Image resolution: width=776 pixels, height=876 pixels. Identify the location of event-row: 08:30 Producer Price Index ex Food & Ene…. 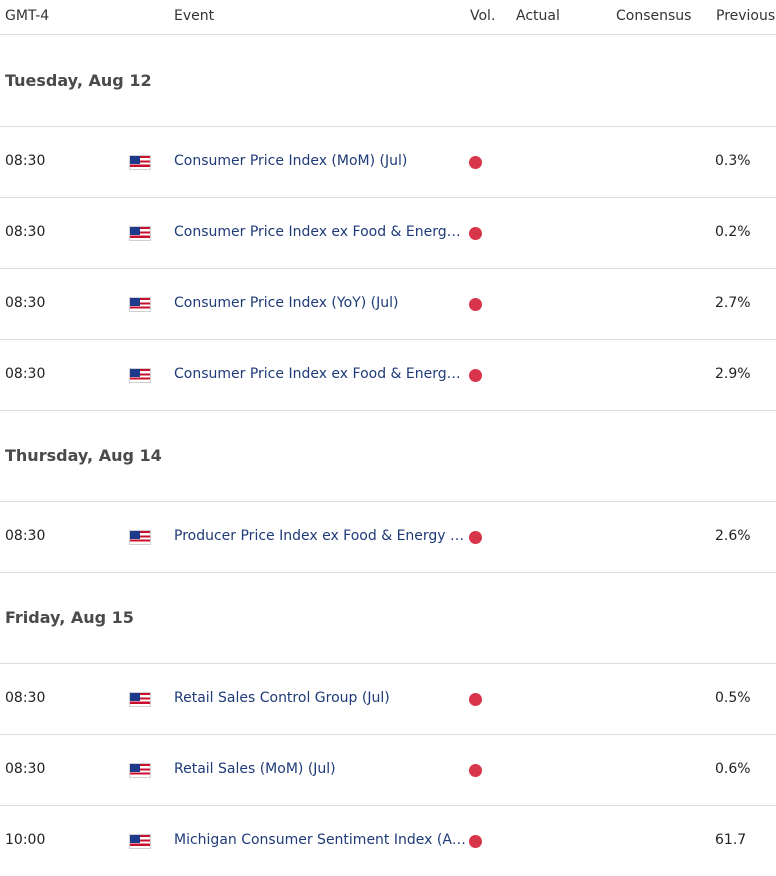
(388, 537).